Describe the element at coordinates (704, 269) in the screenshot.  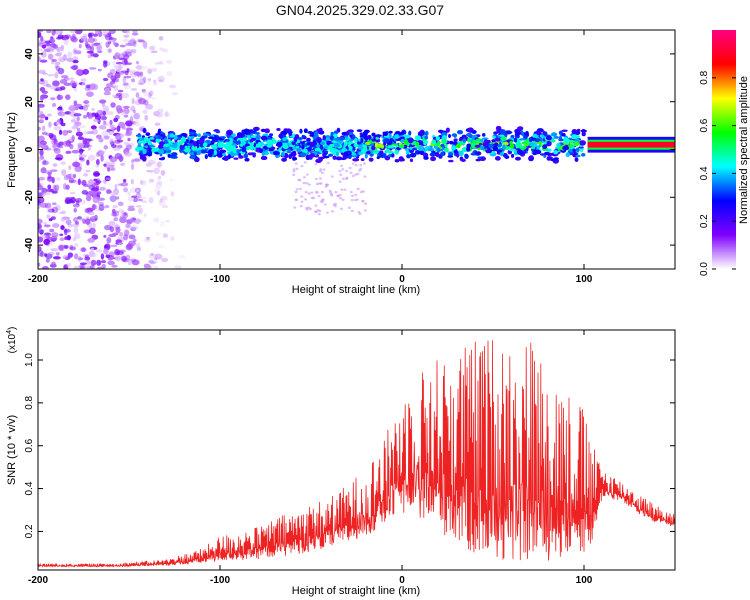
I see `colorbar-tick-label: 0.0` at that location.